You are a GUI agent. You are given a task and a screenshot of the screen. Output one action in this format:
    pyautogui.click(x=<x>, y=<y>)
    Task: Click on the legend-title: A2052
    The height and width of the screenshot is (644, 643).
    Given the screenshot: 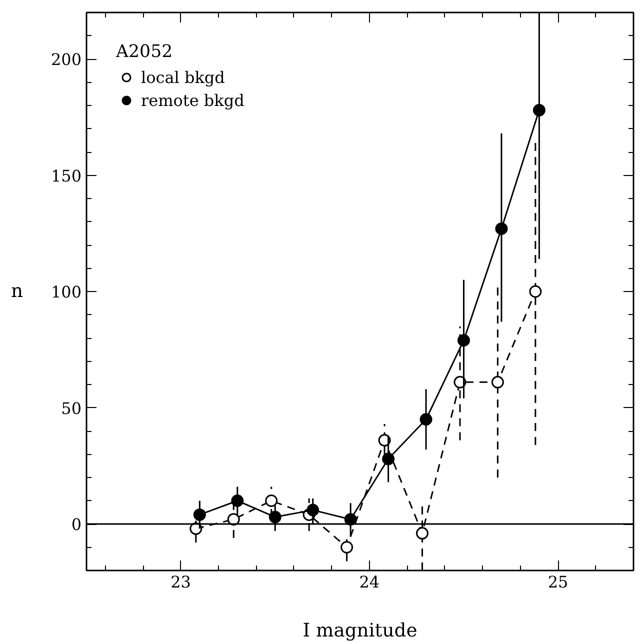 What is the action you would take?
    pyautogui.click(x=145, y=52)
    